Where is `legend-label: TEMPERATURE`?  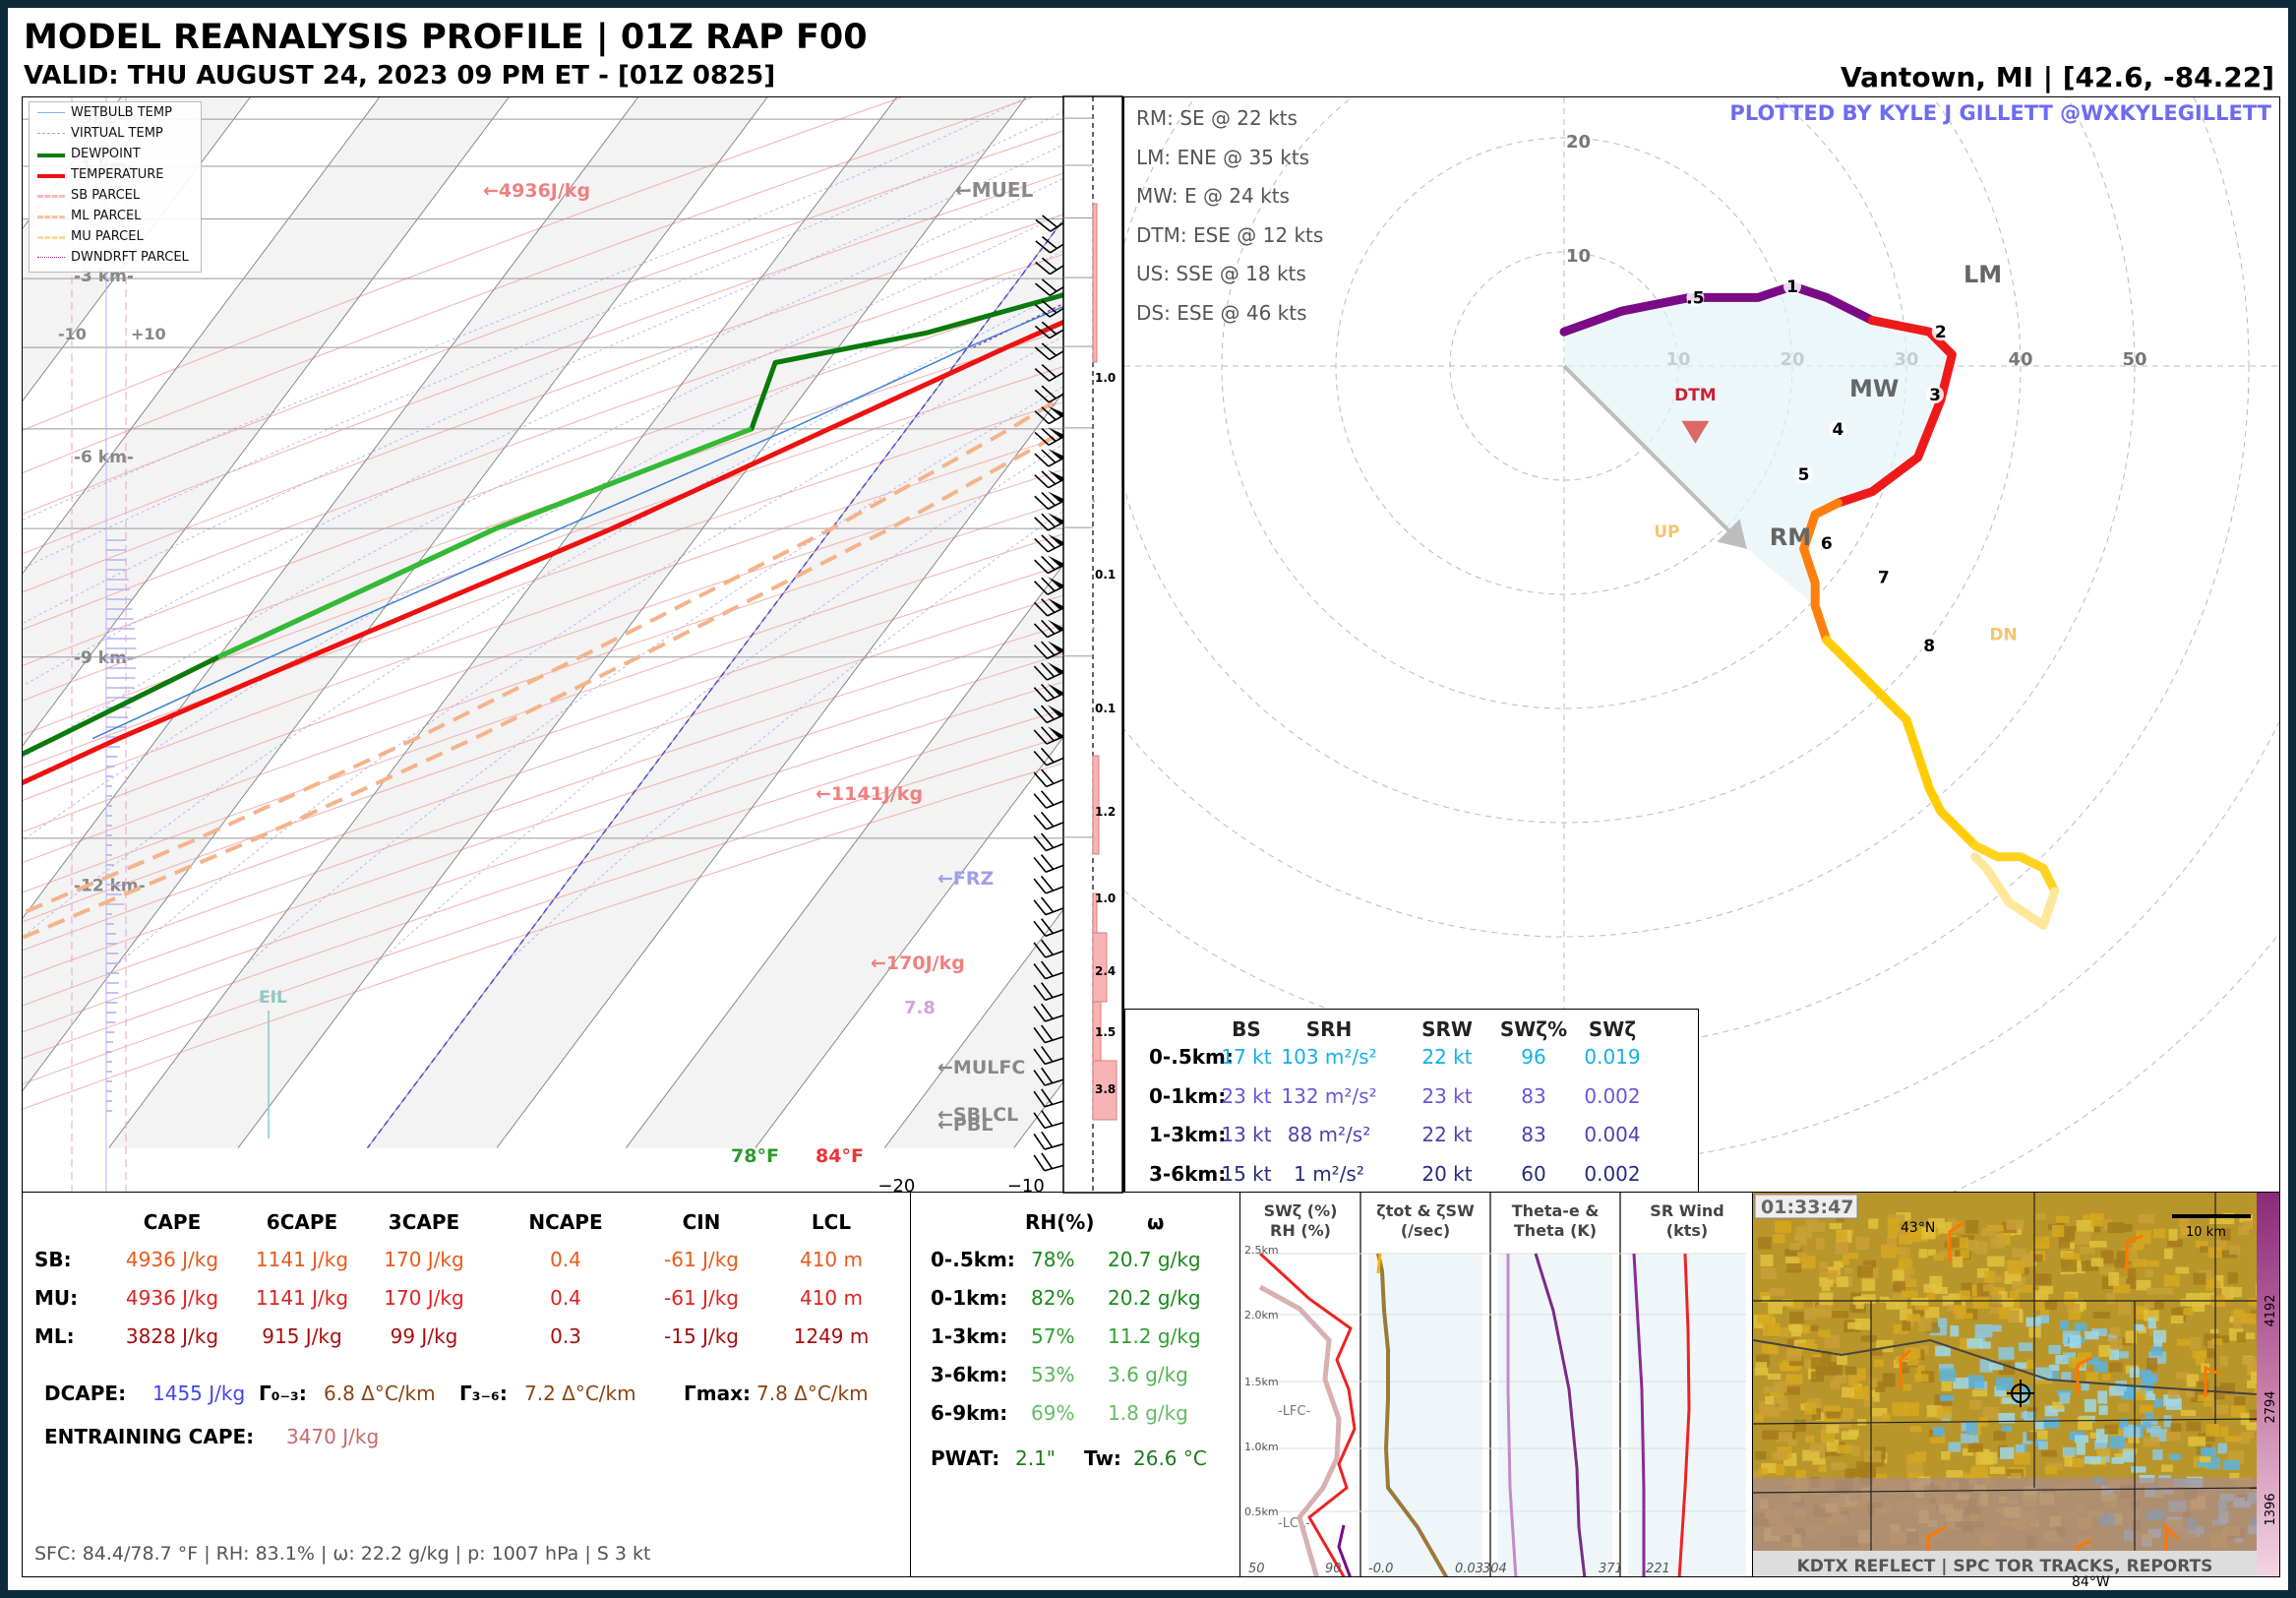
legend-label: TEMPERATURE is located at coordinates (117, 174).